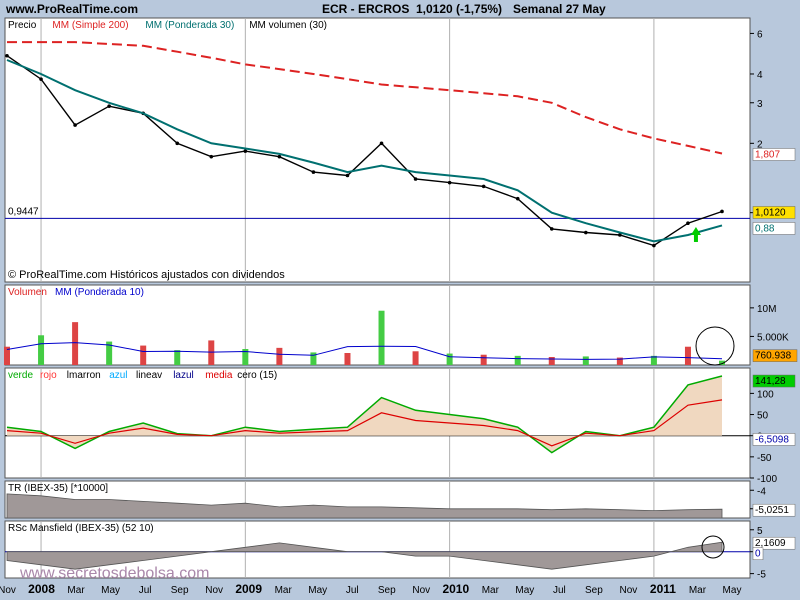 This screenshot has width=800, height=600. What do you see at coordinates (72, 9) in the screenshot?
I see `site-title: www.ProRealTime.com` at bounding box center [72, 9].